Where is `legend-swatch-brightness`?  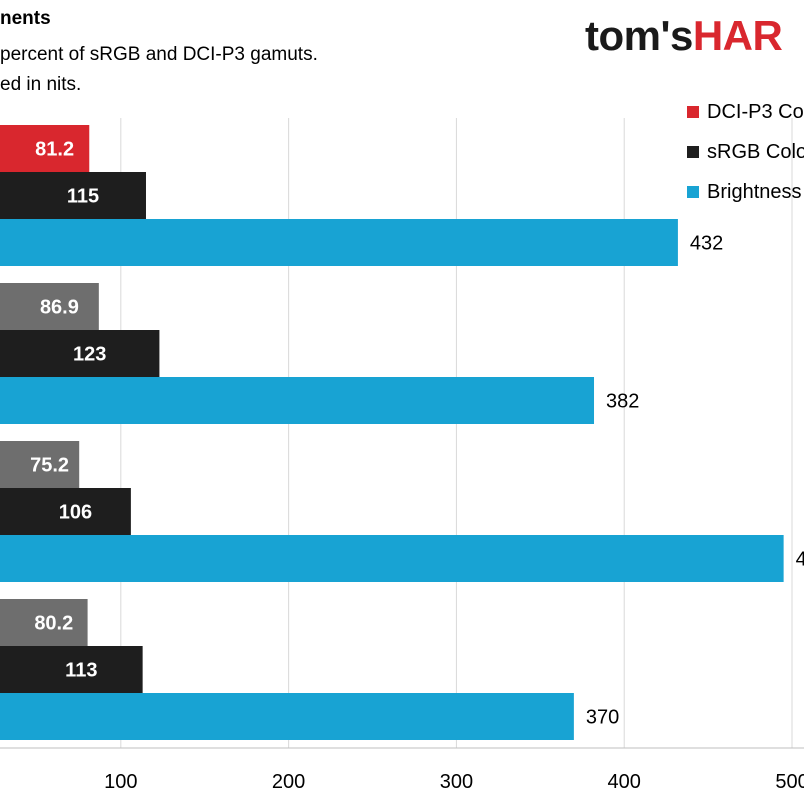
legend-swatch-brightness is located at coordinates (693, 192).